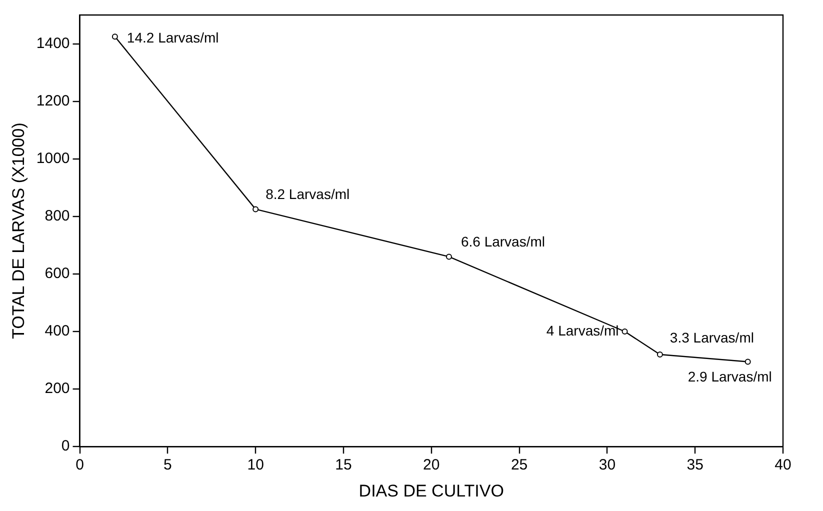  Describe the element at coordinates (168, 465) in the screenshot. I see `x-tick-label: 5` at that location.